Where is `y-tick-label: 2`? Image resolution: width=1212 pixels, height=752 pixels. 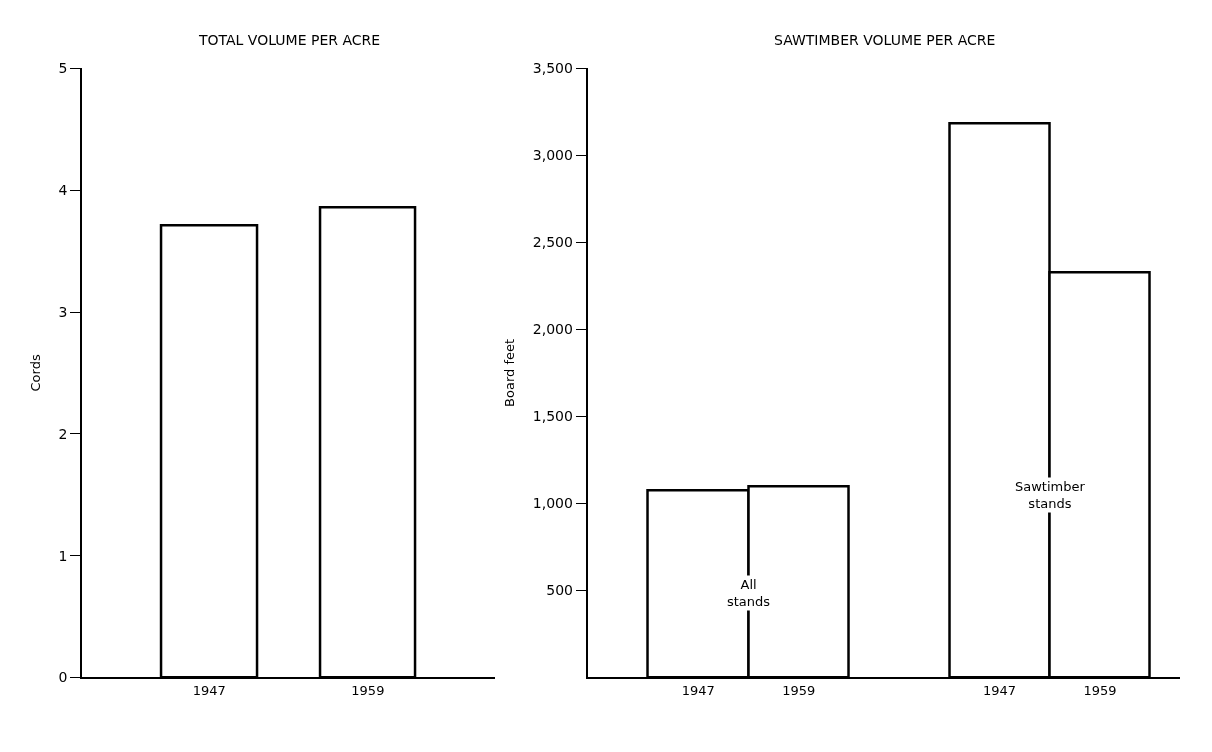
y-tick-label: 2 is located at coordinates (63, 433).